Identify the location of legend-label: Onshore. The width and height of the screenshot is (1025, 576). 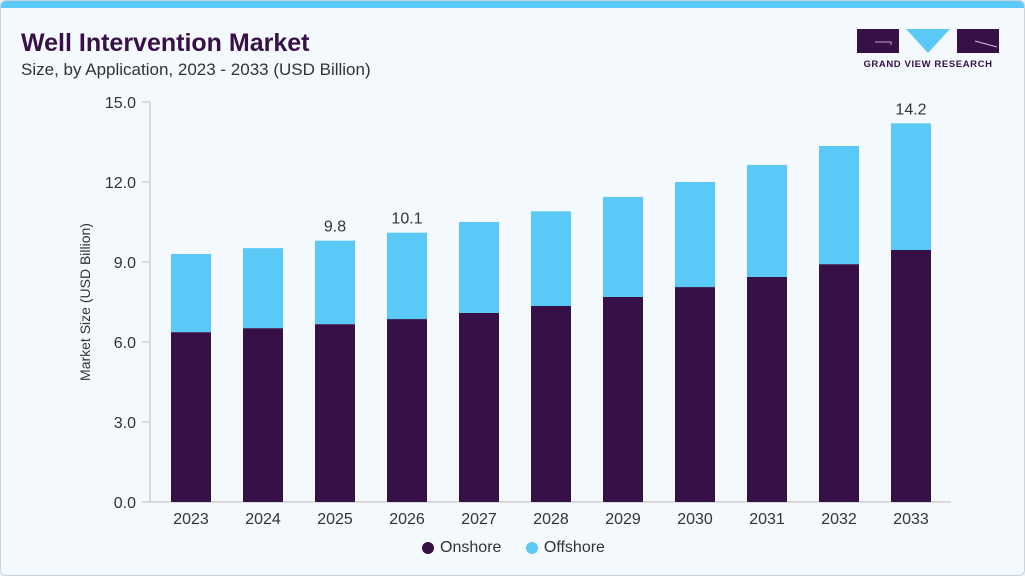
(471, 547).